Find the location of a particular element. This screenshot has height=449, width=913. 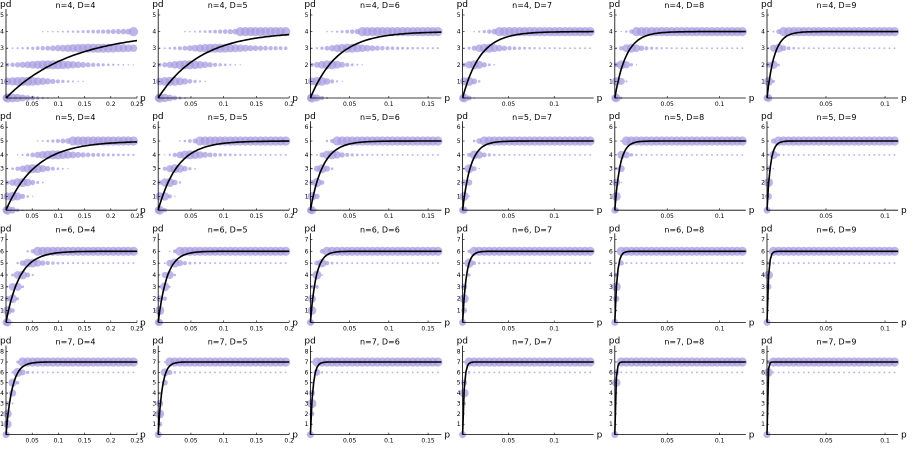

panel-7-8: 1 2 3 4 5 6 7 8 0.05 0.1 pd p n=7, D=8 is located at coordinates (682, 391).